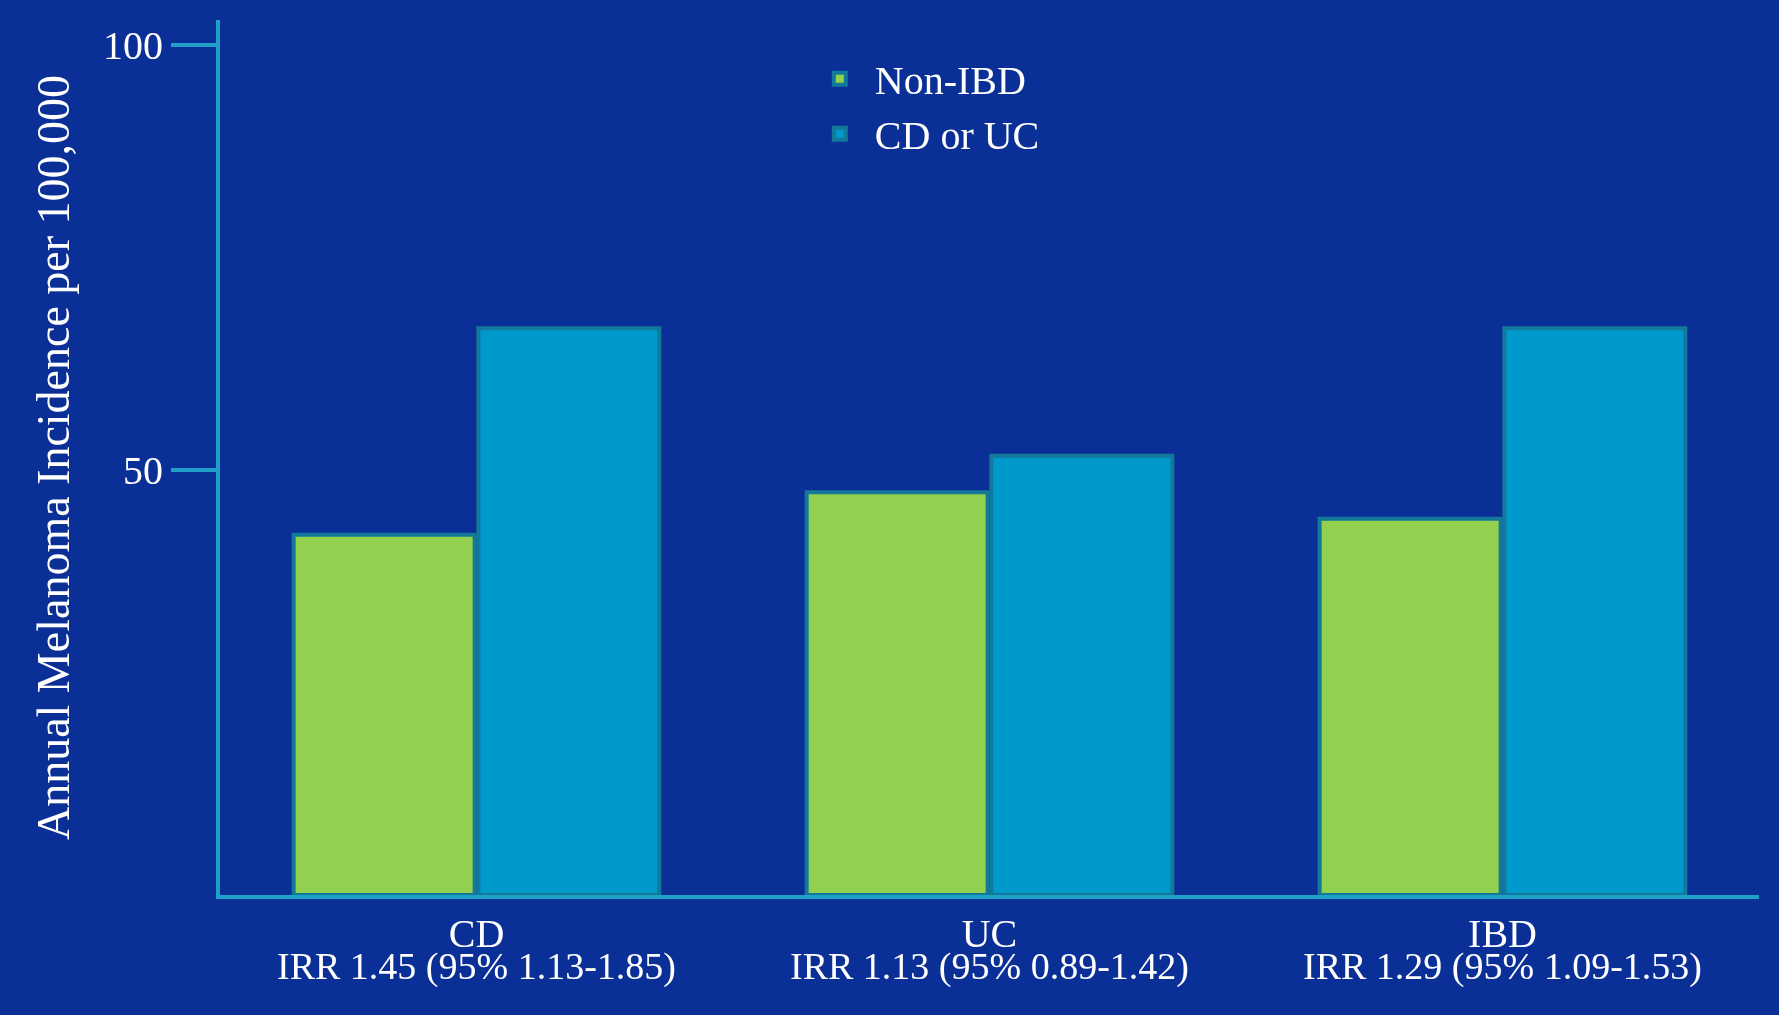  What do you see at coordinates (143, 471) in the screenshot?
I see `y-tick-label: 50` at bounding box center [143, 471].